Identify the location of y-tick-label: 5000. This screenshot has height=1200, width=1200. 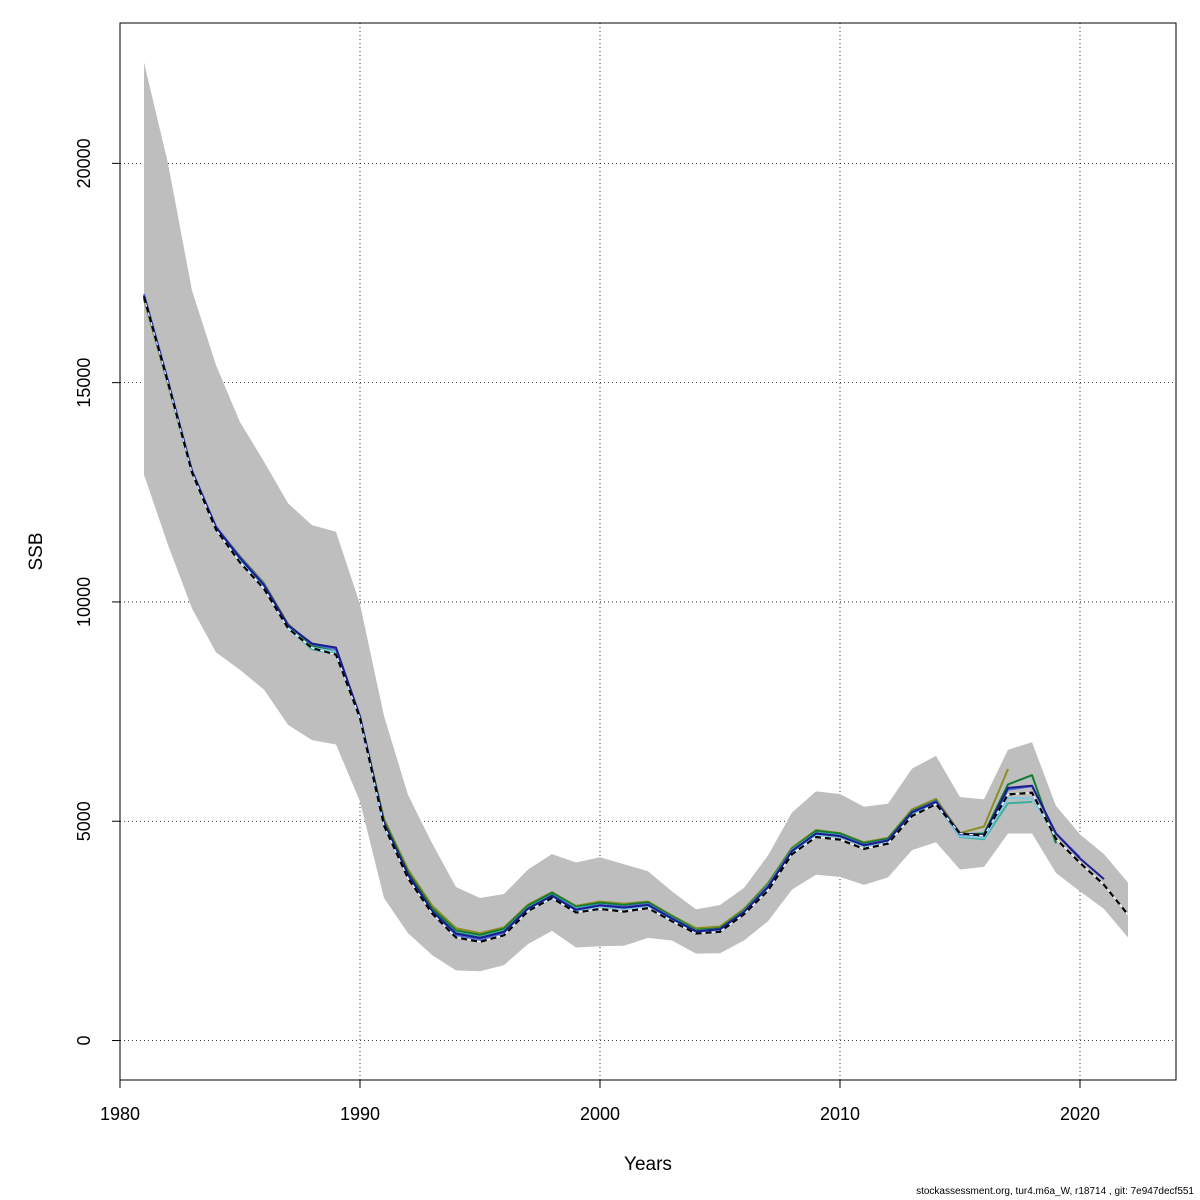
(84, 821).